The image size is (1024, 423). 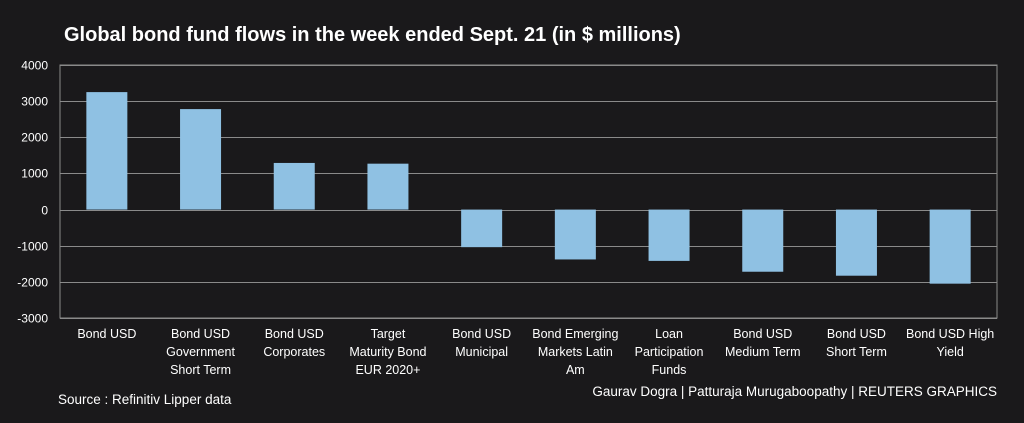 What do you see at coordinates (34, 102) in the screenshot?
I see `y-tick-label: 3000` at bounding box center [34, 102].